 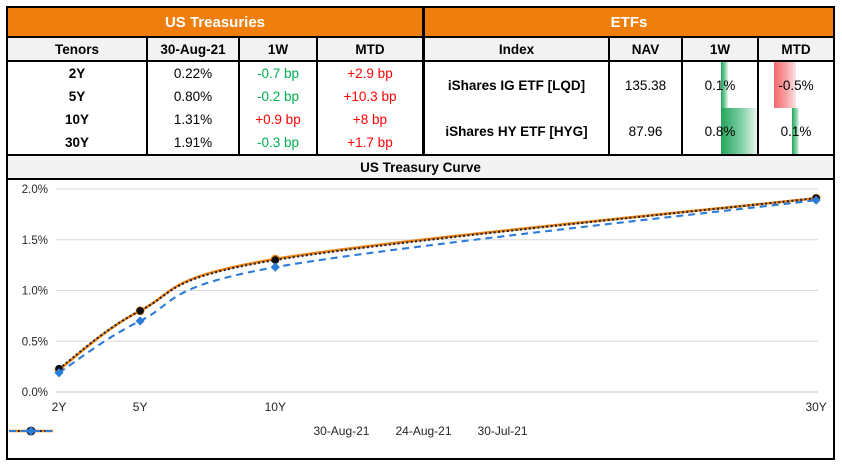 What do you see at coordinates (420, 168) in the screenshot?
I see `chart-title: US Treasury Curve` at bounding box center [420, 168].